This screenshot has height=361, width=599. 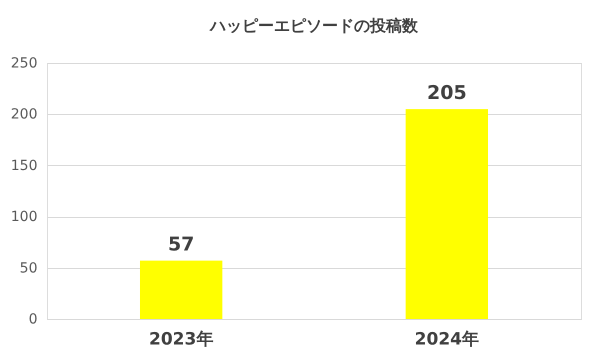 What do you see at coordinates (314, 25) in the screenshot?
I see `chart-title: ハッピーエピソードの投稿数` at bounding box center [314, 25].